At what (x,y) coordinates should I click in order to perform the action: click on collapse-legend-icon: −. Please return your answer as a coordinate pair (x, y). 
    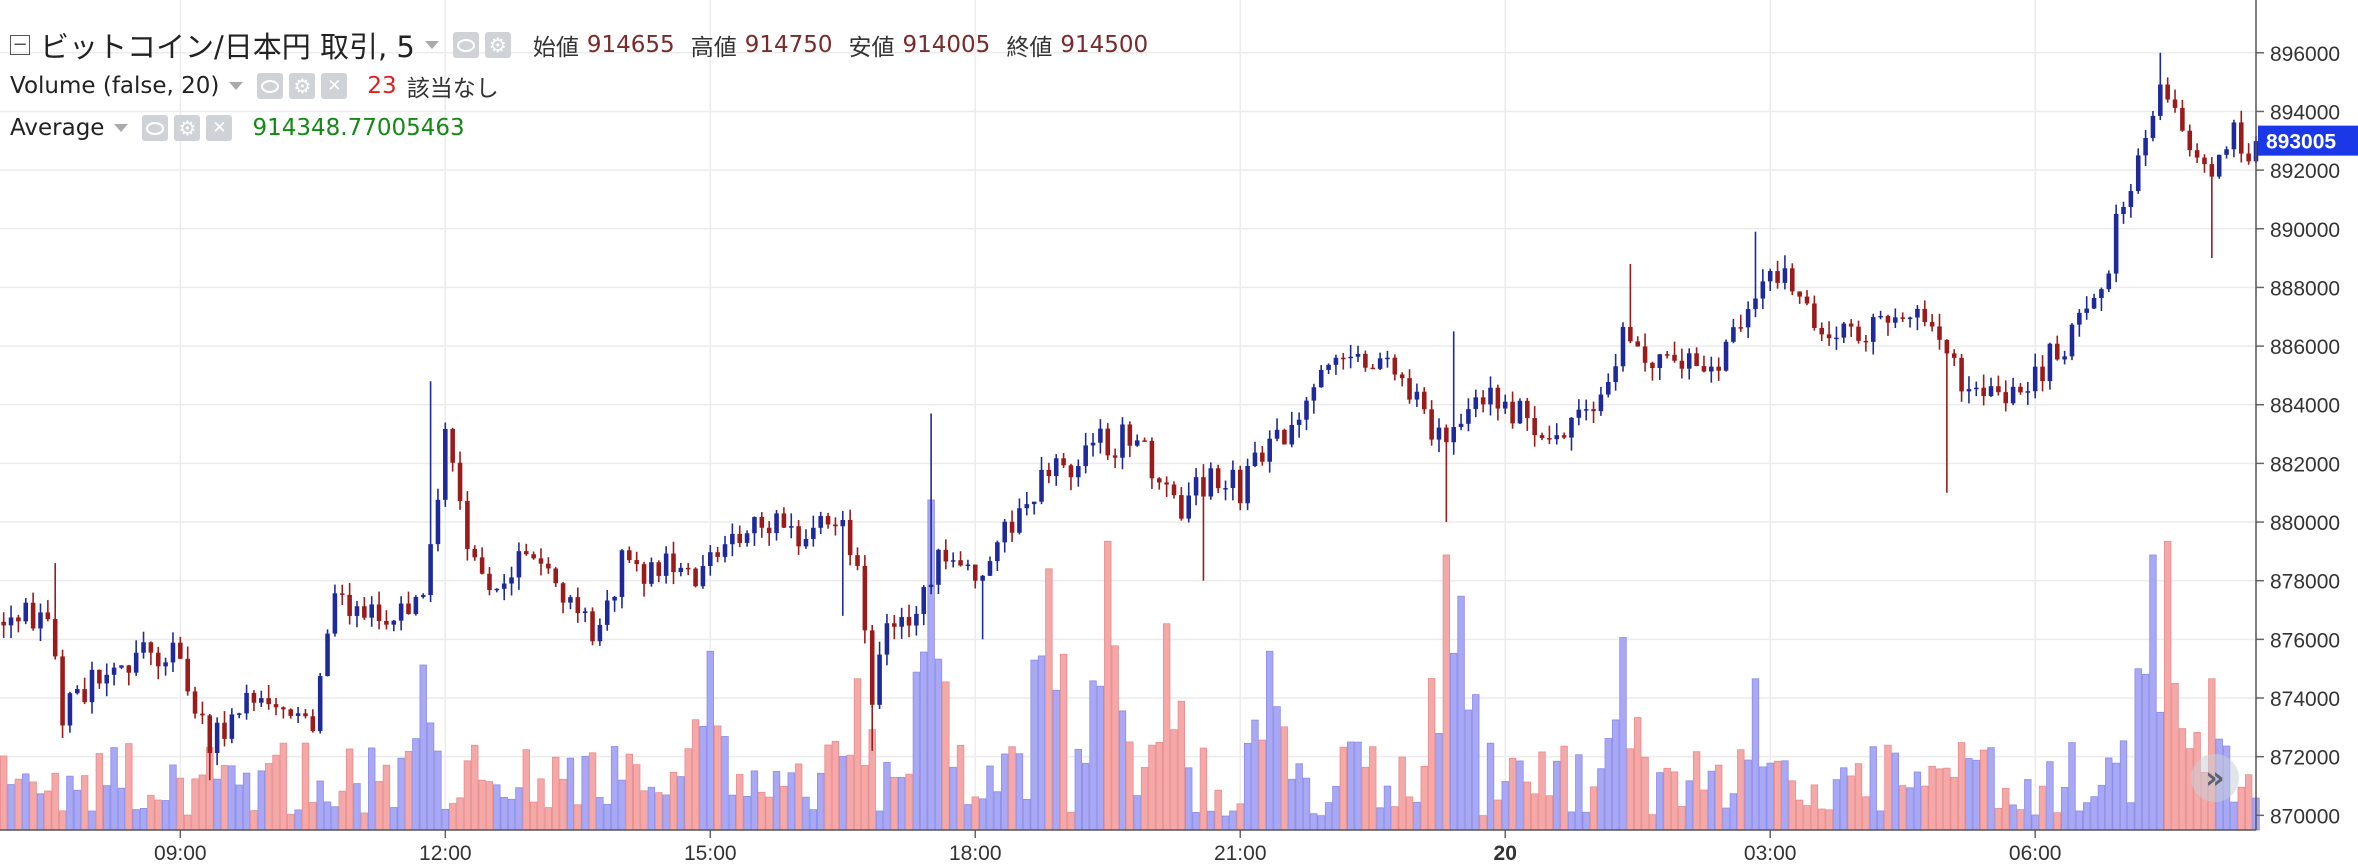
    Looking at the image, I should click on (20, 45).